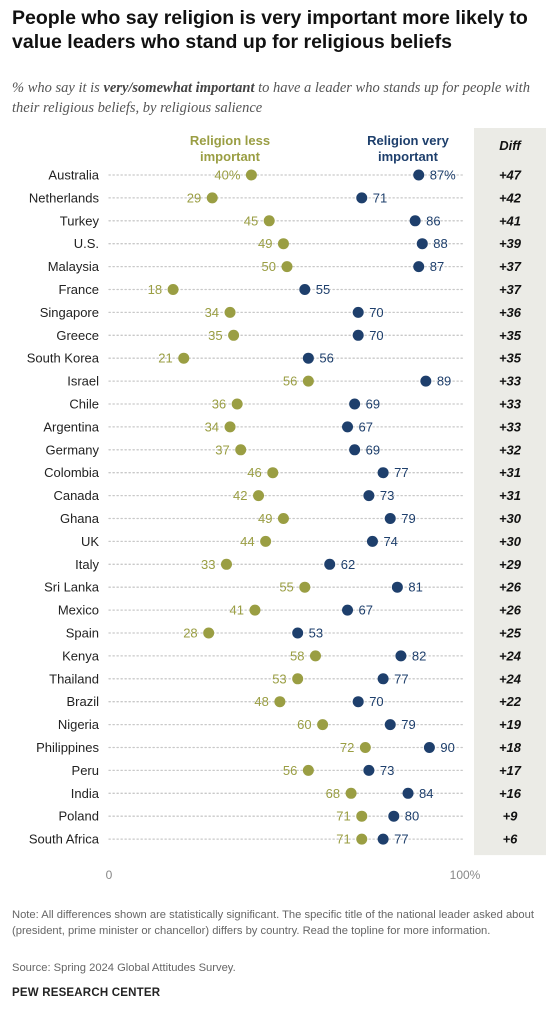  Describe the element at coordinates (190, 633) in the screenshot. I see `value-label-less: 28` at that location.